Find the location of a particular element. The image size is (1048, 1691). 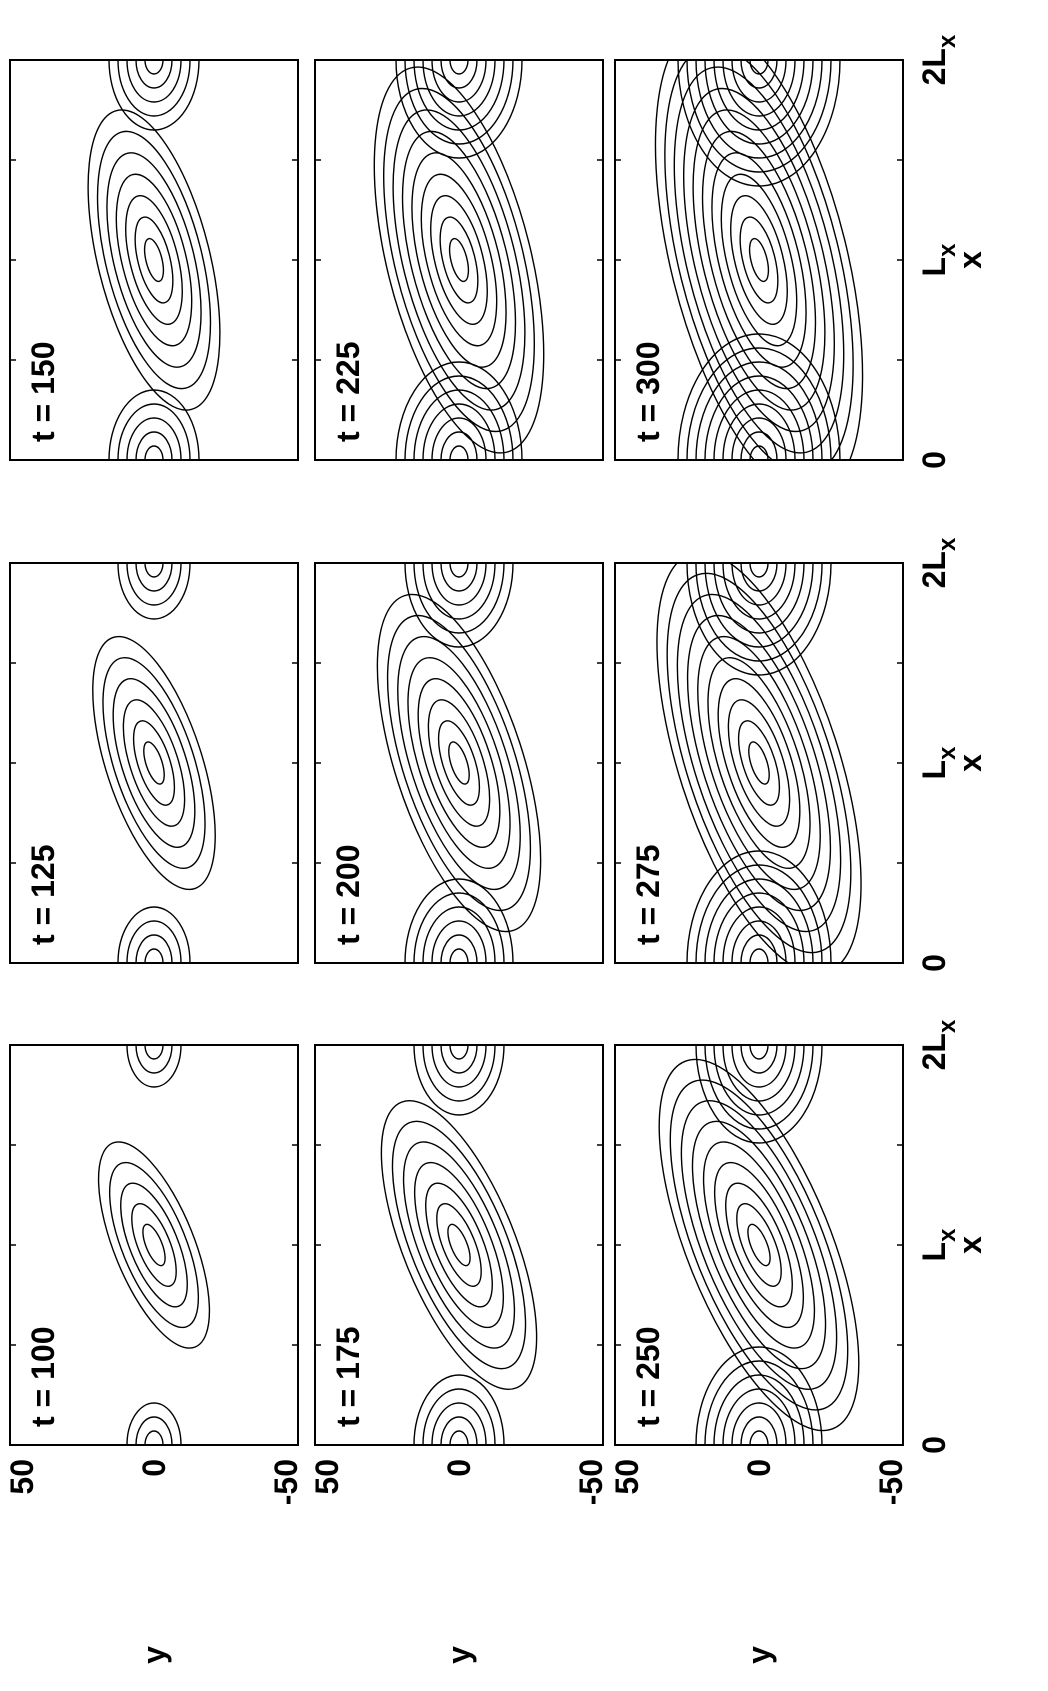

panel-label: t = 200 is located at coordinates (348, 894).